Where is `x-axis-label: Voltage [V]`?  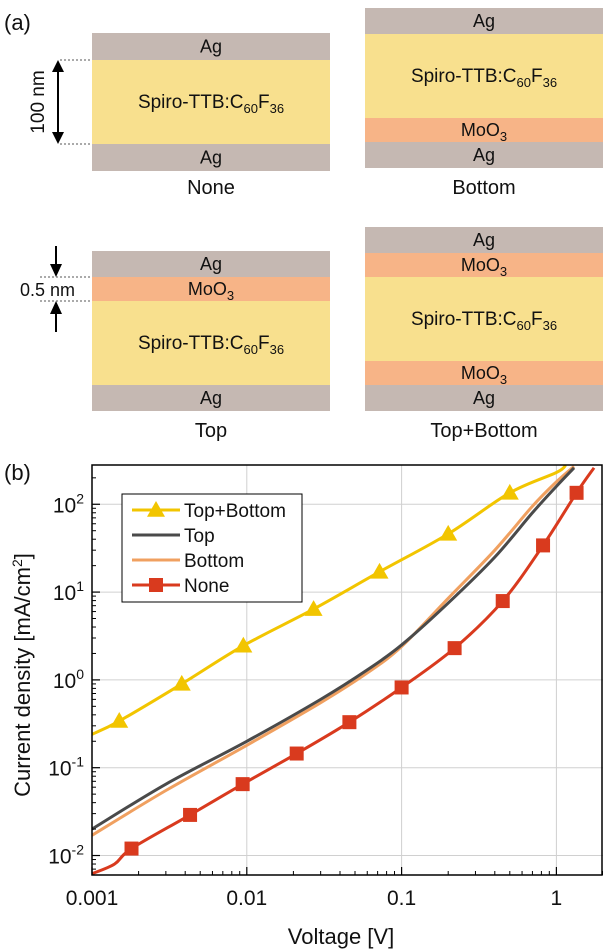 x-axis-label: Voltage [V] is located at coordinates (341, 936).